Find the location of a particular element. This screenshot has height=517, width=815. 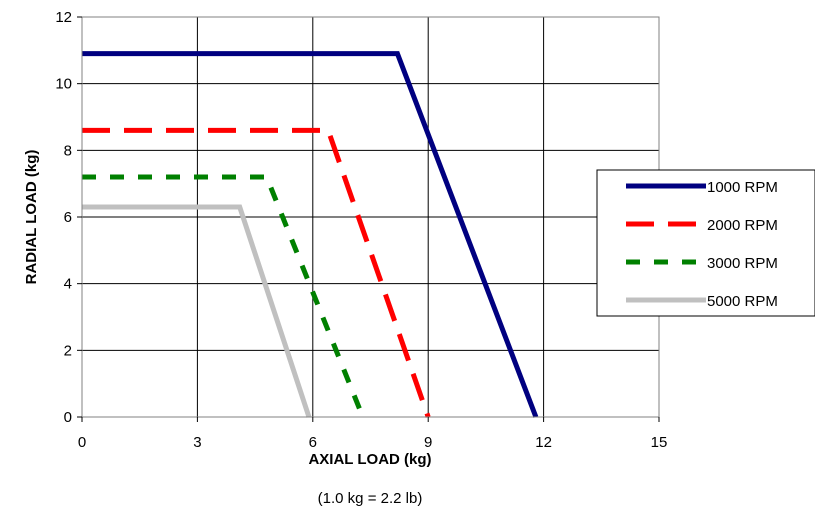

x-axis-title: AXIAL LOAD (kg) is located at coordinates (369, 459).